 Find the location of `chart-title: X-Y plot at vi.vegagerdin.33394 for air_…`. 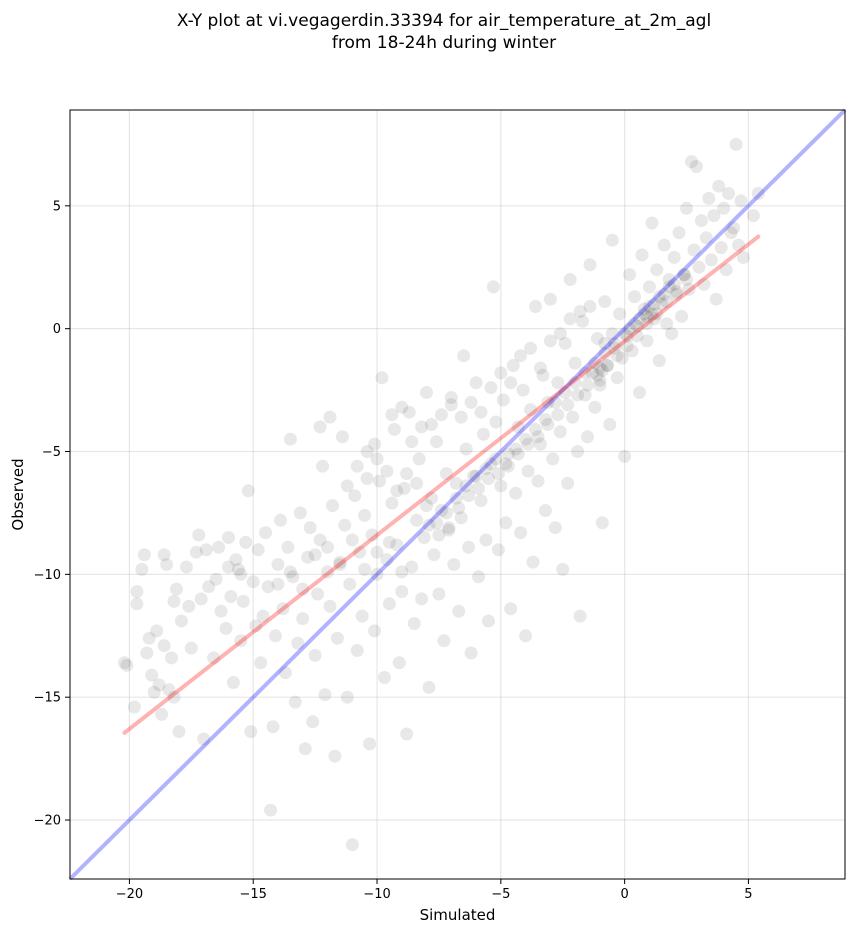

chart-title: X-Y plot at vi.vegagerdin.33394 for air_… is located at coordinates (444, 21).